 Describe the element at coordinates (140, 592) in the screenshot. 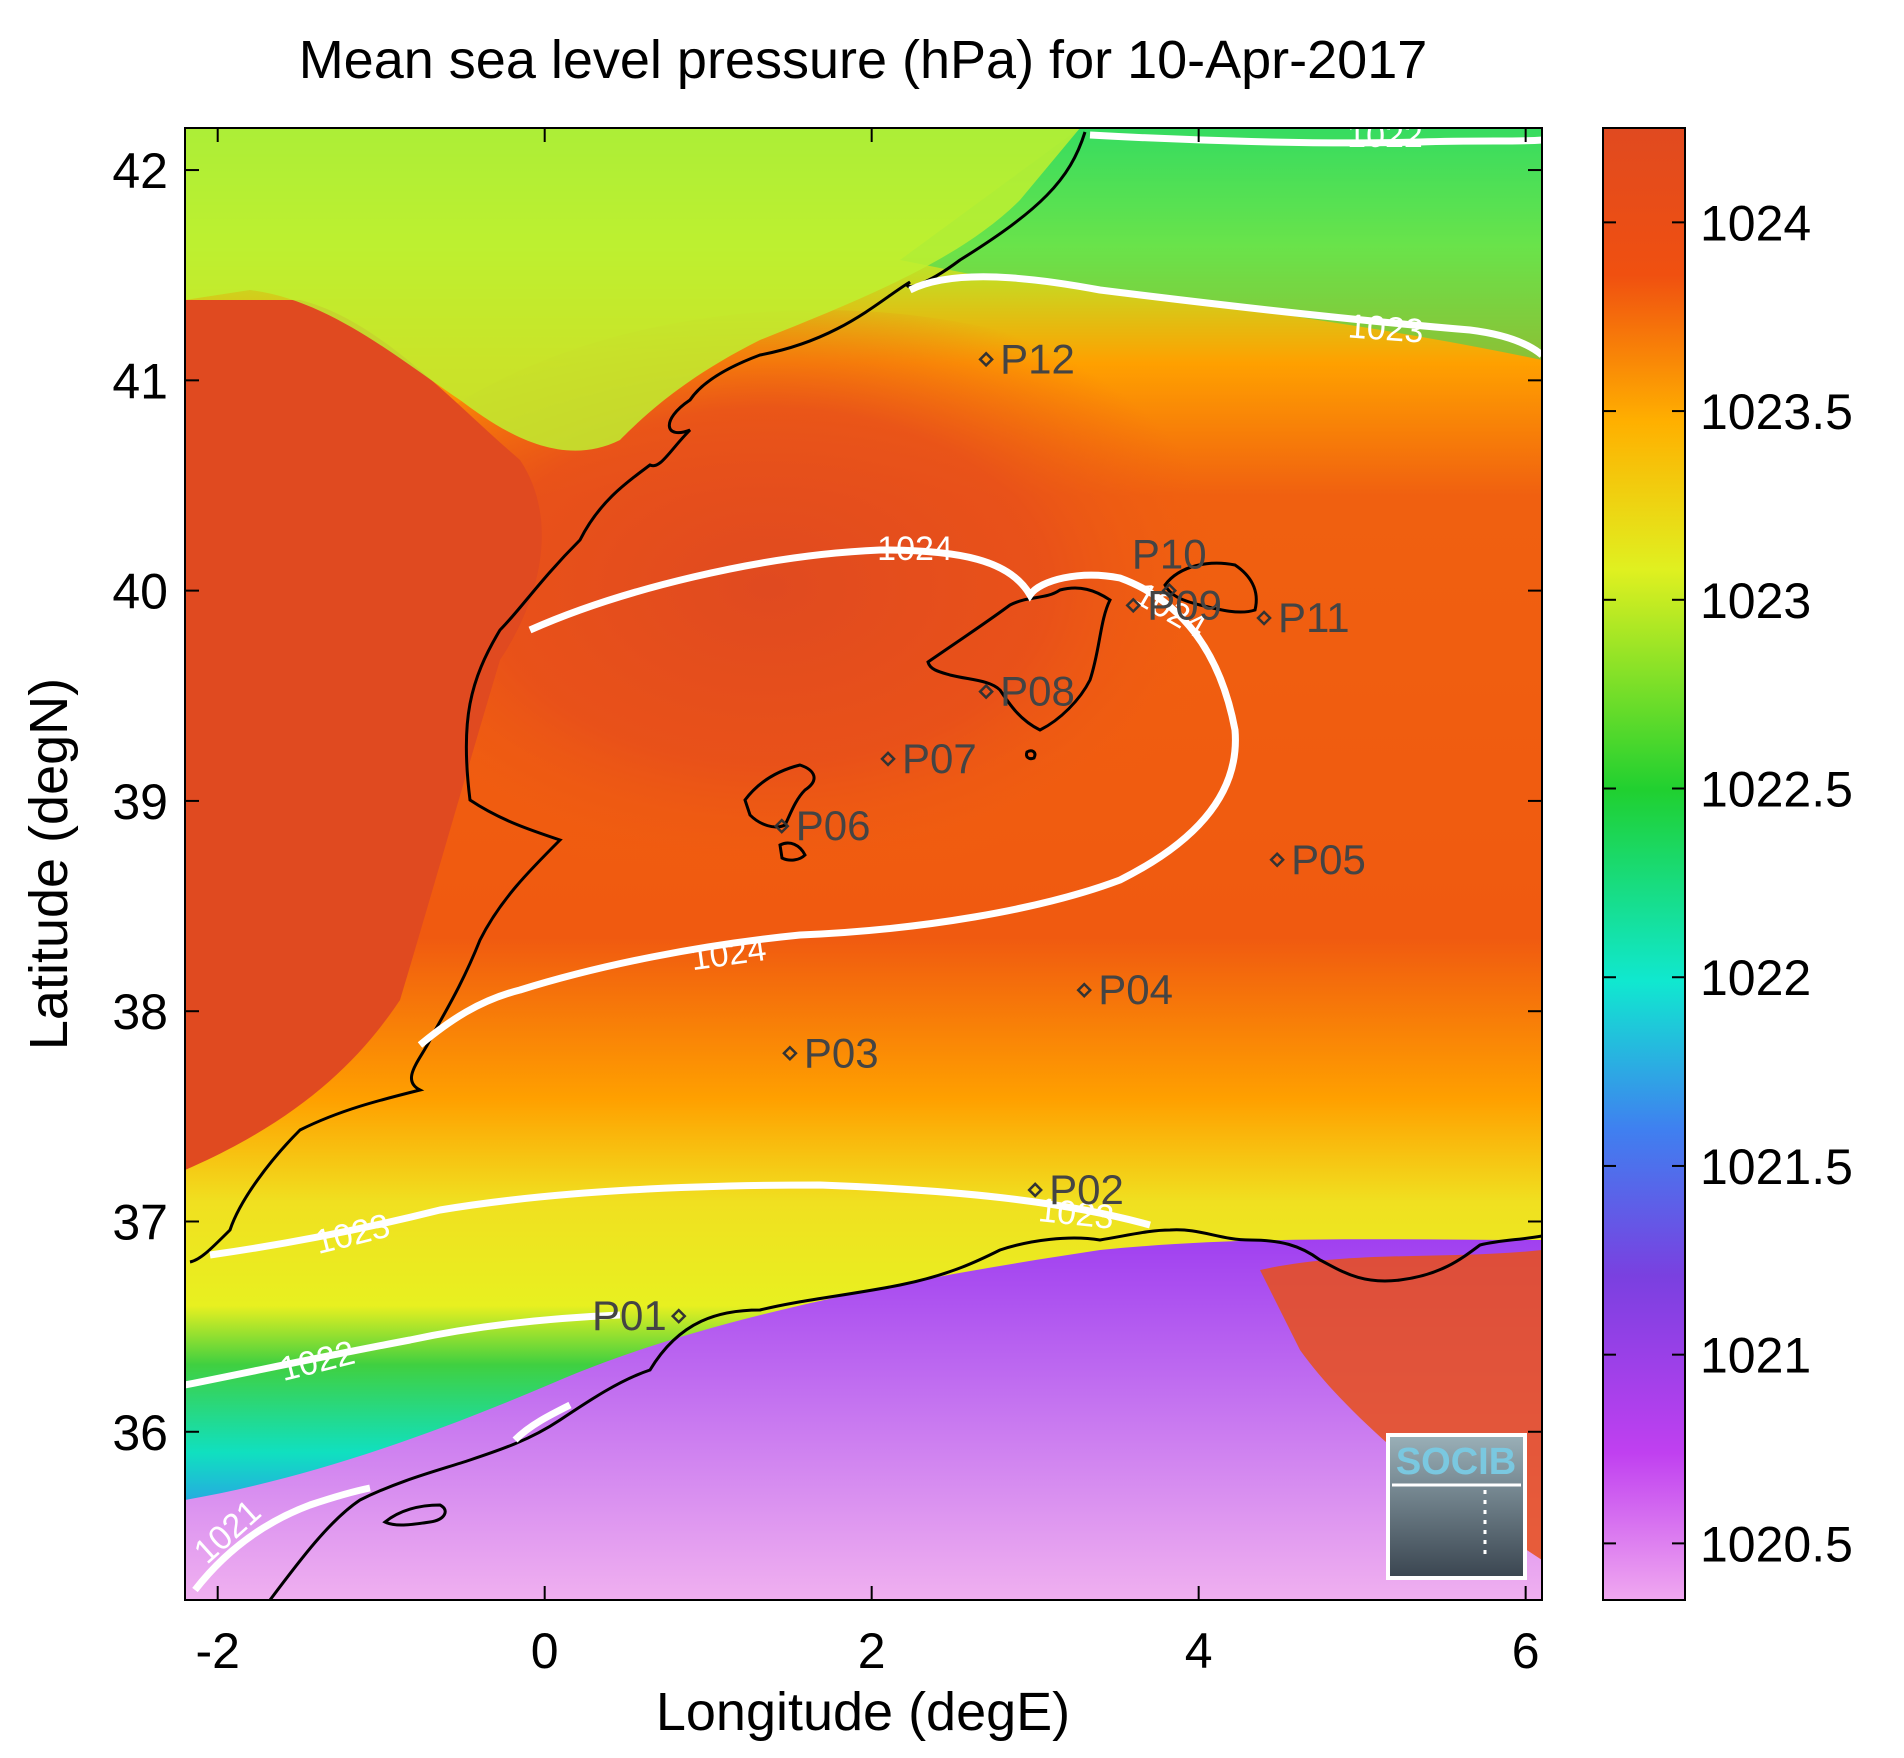

I see `y-tick-label: 40` at that location.